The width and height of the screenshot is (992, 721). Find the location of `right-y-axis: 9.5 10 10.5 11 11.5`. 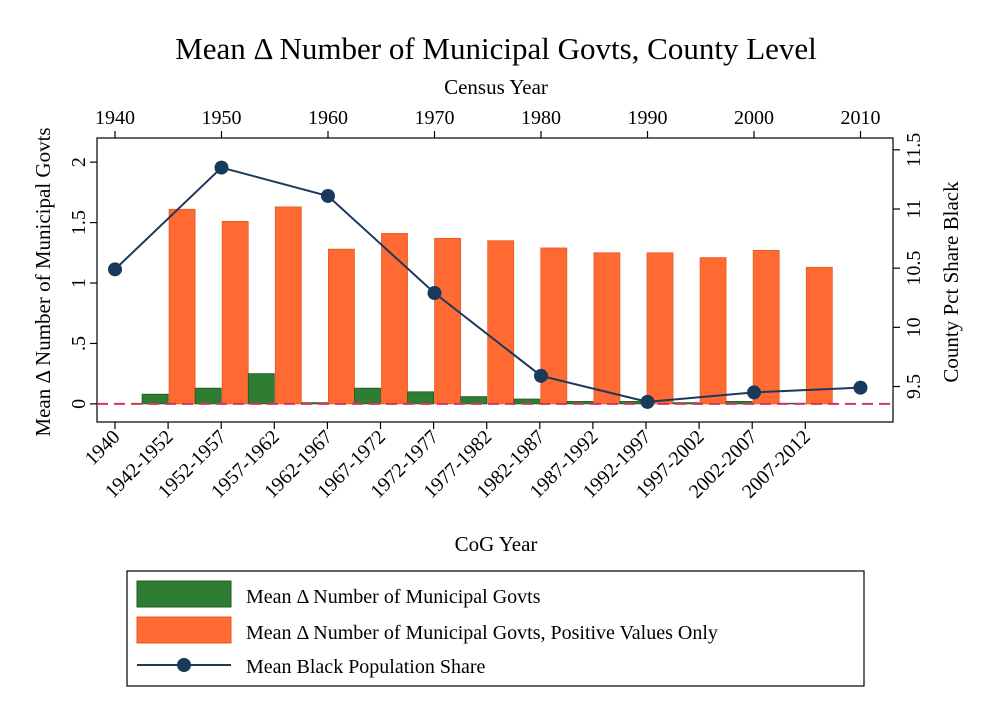

right-y-axis: 9.5 10 10.5 11 11.5 is located at coordinates (909, 266).